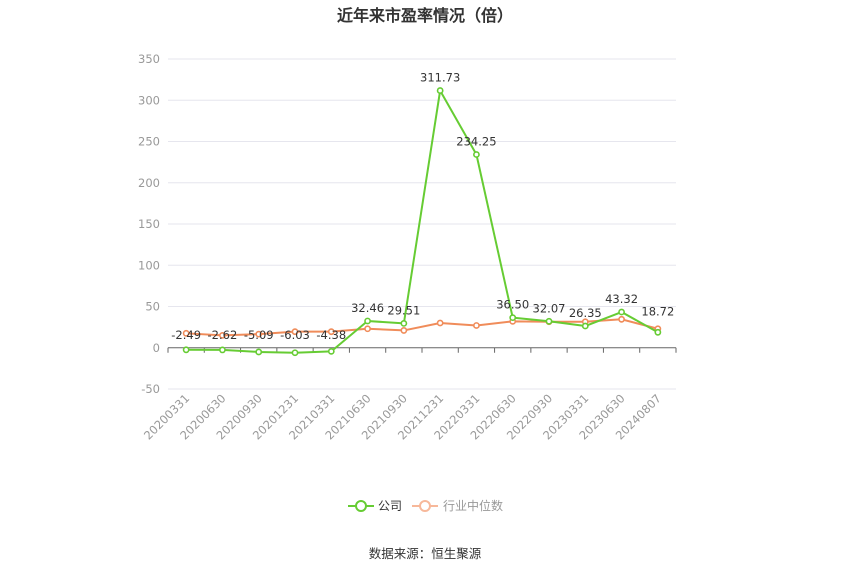  What do you see at coordinates (361, 506) in the screenshot?
I see `legend-marker-company` at bounding box center [361, 506].